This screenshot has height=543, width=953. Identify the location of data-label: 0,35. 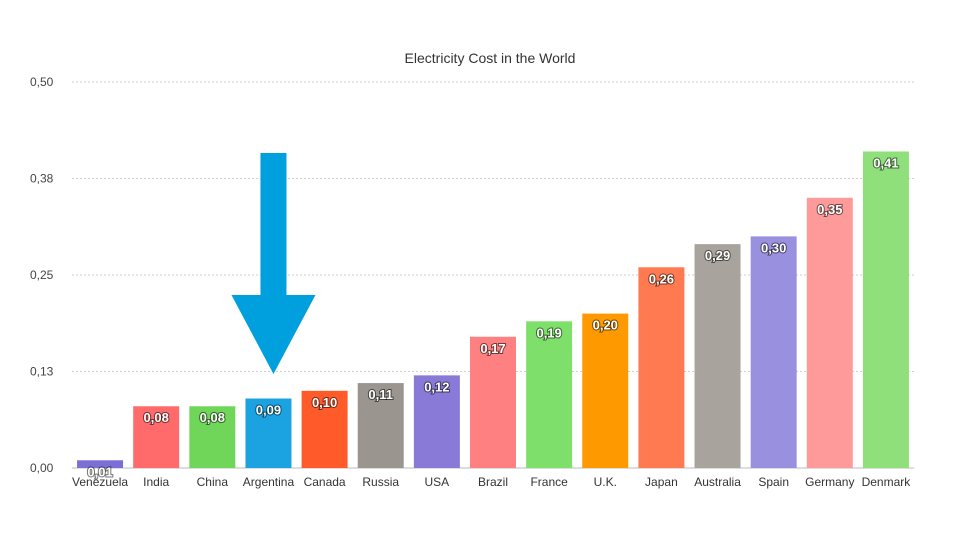
(829, 209).